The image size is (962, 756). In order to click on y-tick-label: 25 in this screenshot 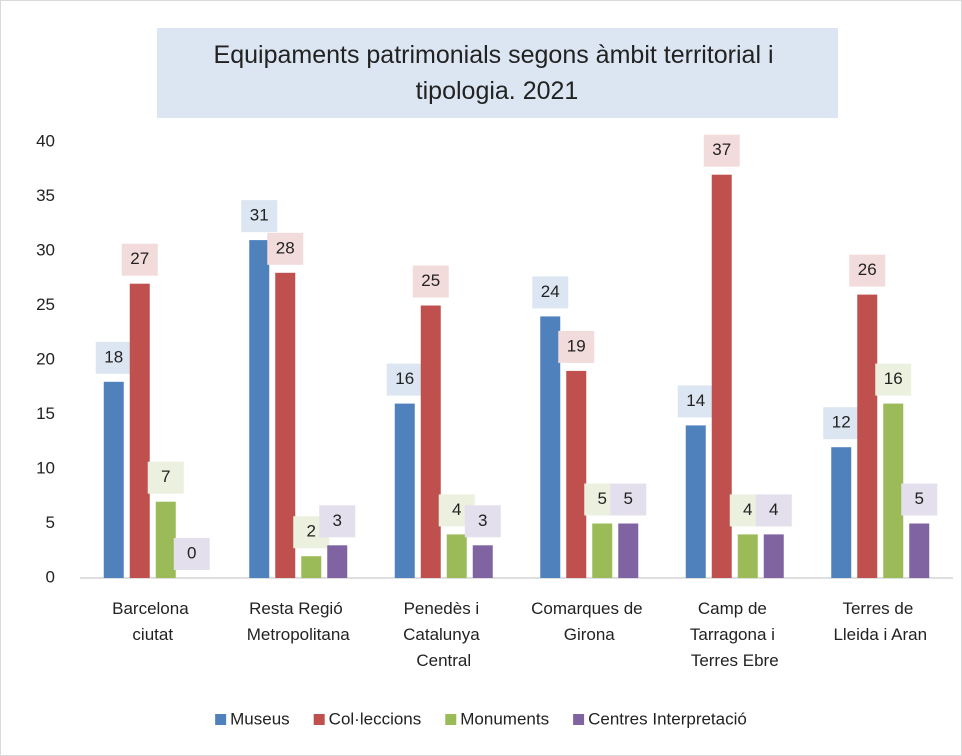, I will do `click(45, 304)`.